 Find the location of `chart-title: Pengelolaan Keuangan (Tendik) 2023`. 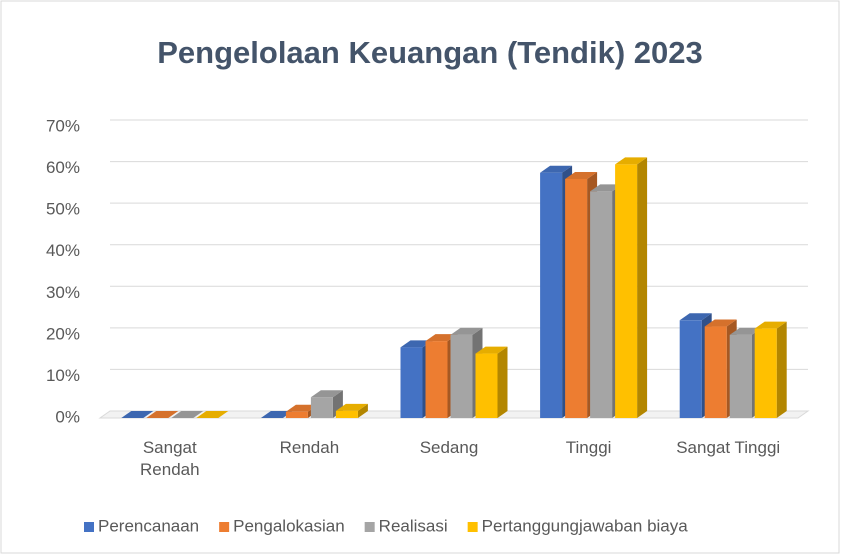

chart-title: Pengelolaan Keuangan (Tendik) 2023 is located at coordinates (430, 52).